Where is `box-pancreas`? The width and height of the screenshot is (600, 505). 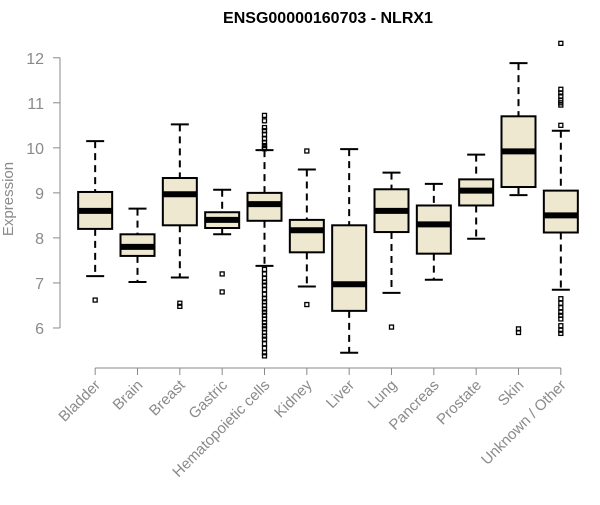
box-pancreas is located at coordinates (433, 231).